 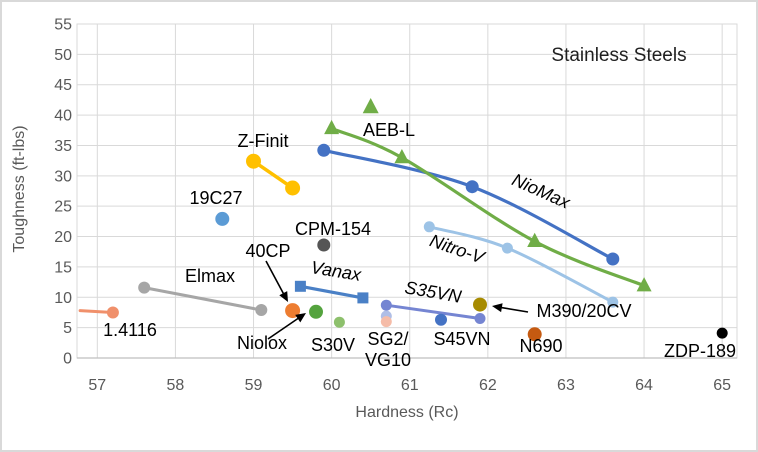 What do you see at coordinates (283, 296) in the screenshot?
I see `arrow-40cp-head` at bounding box center [283, 296].